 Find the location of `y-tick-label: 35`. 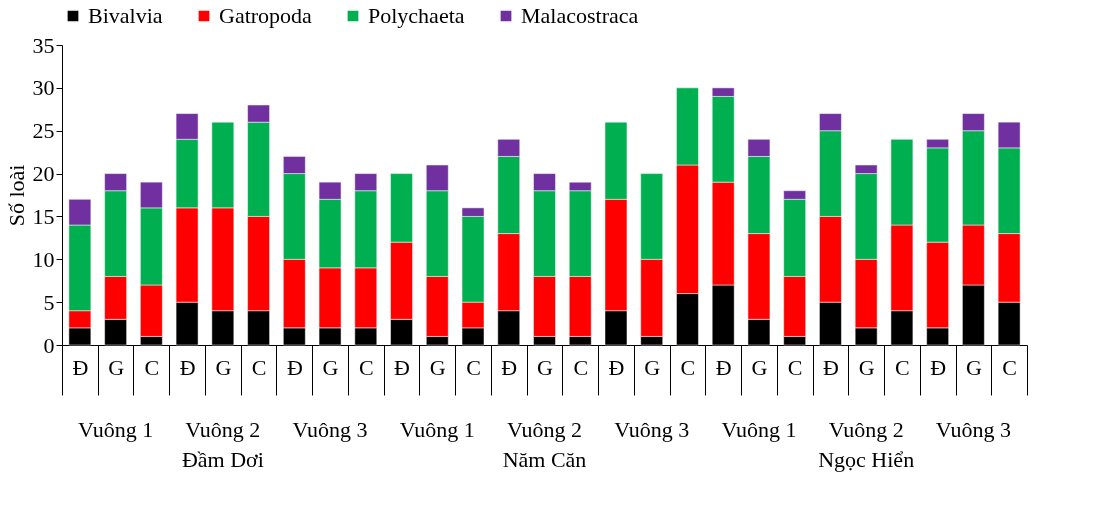

y-tick-label: 35 is located at coordinates (43, 45).